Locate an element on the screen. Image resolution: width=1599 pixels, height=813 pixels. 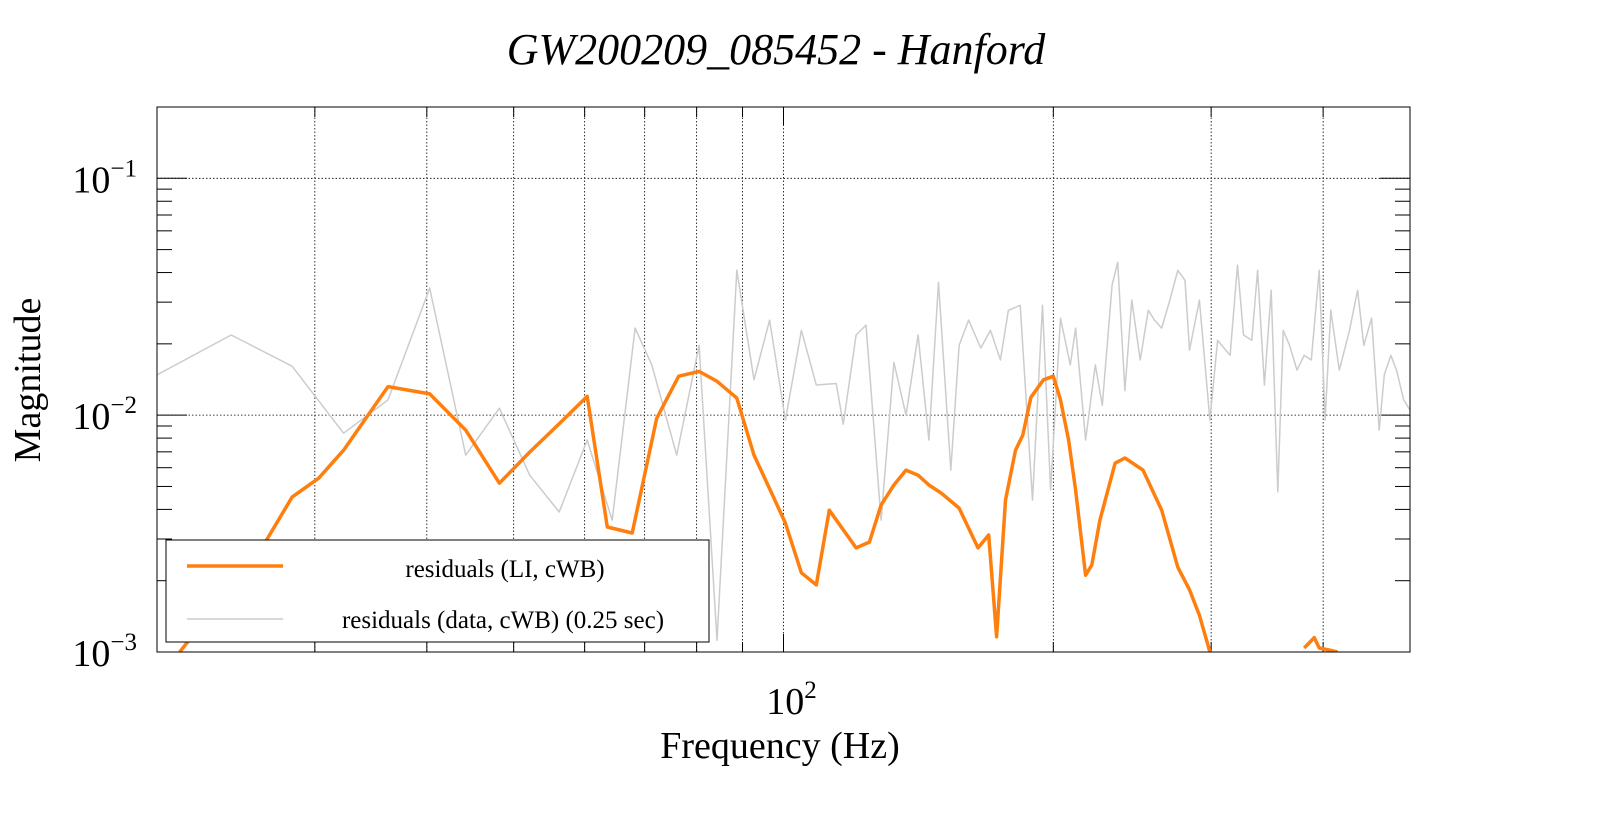
legend-label-residuals-li: residuals (LI, cWB) is located at coordinates (504, 569).